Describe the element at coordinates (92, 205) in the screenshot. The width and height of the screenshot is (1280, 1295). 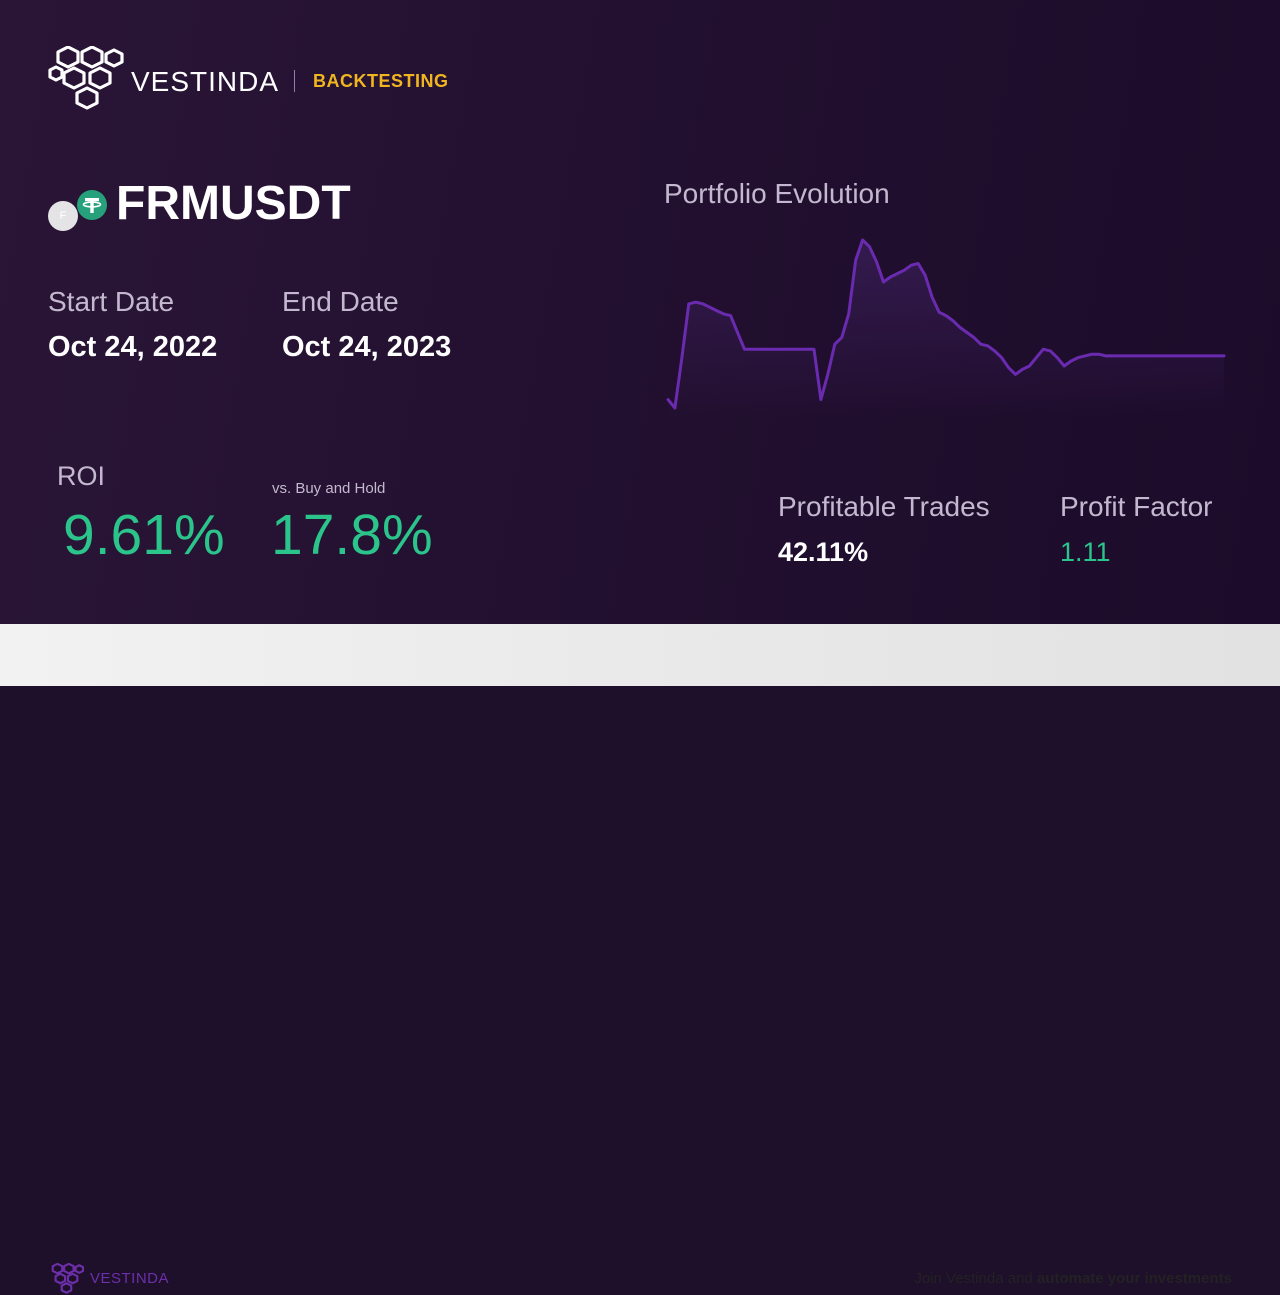
I see `tether-icon` at that location.